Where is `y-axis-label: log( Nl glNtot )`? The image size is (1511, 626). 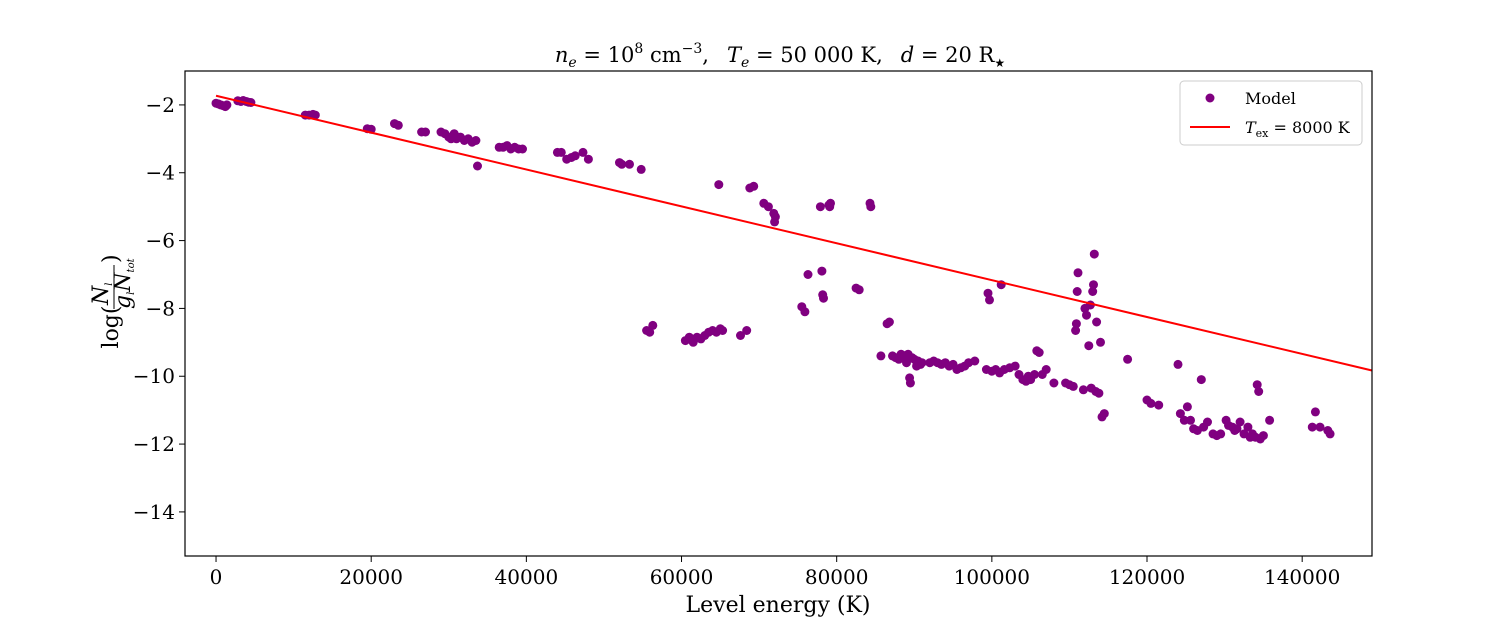
y-axis-label: log( Nl glNtot ) is located at coordinates (113, 301).